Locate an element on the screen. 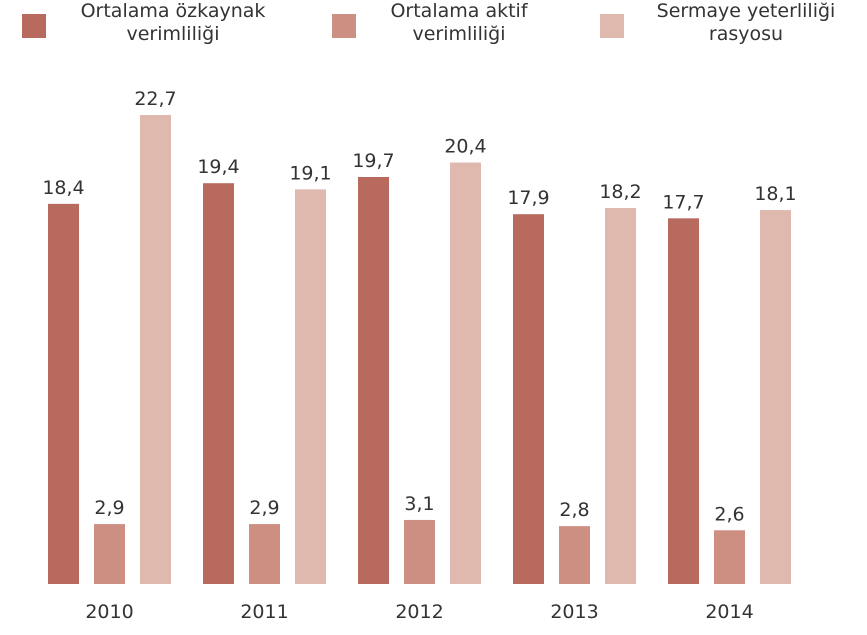  data-label: 18,2 is located at coordinates (620, 192).